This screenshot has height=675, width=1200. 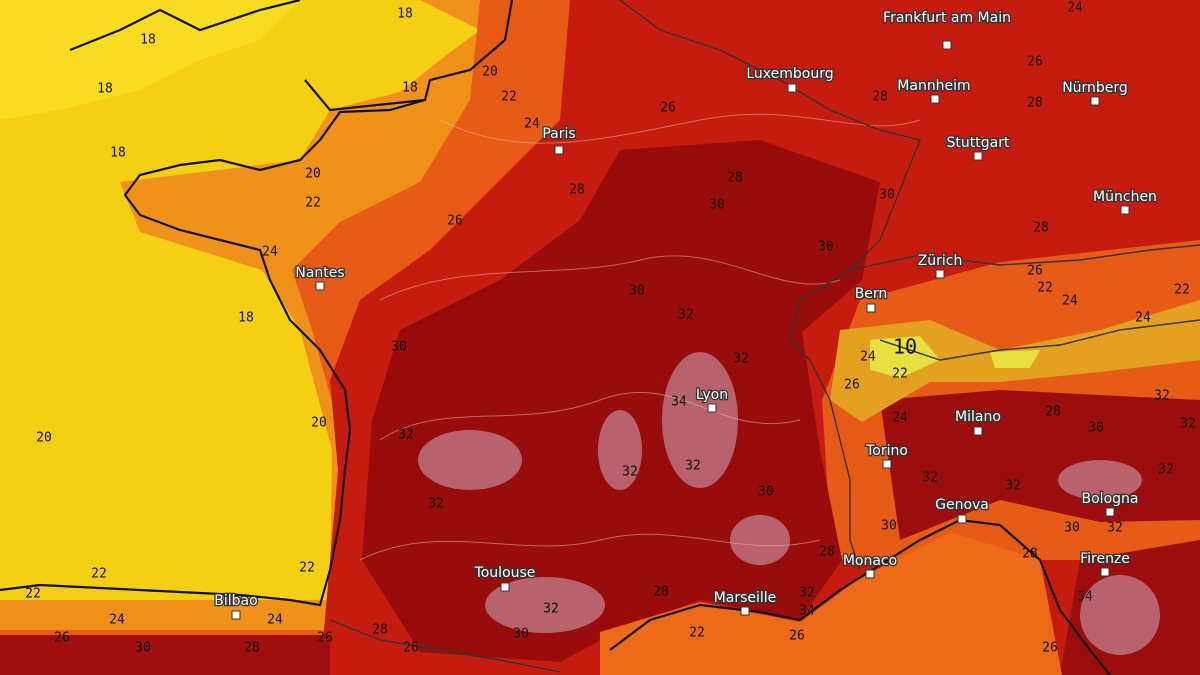 What do you see at coordinates (831, 603) in the screenshot?
I see `mediterranean` at bounding box center [831, 603].